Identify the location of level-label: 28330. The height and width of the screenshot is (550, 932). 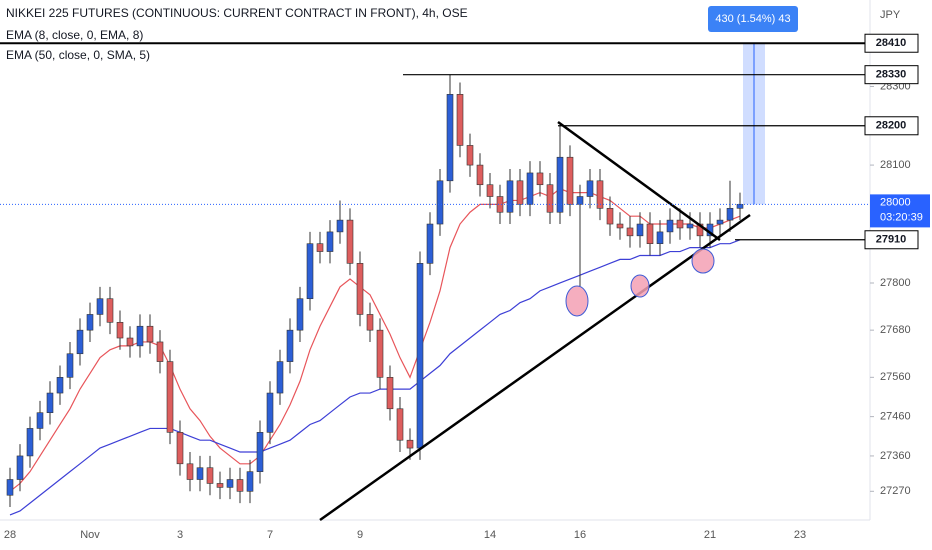
(891, 75).